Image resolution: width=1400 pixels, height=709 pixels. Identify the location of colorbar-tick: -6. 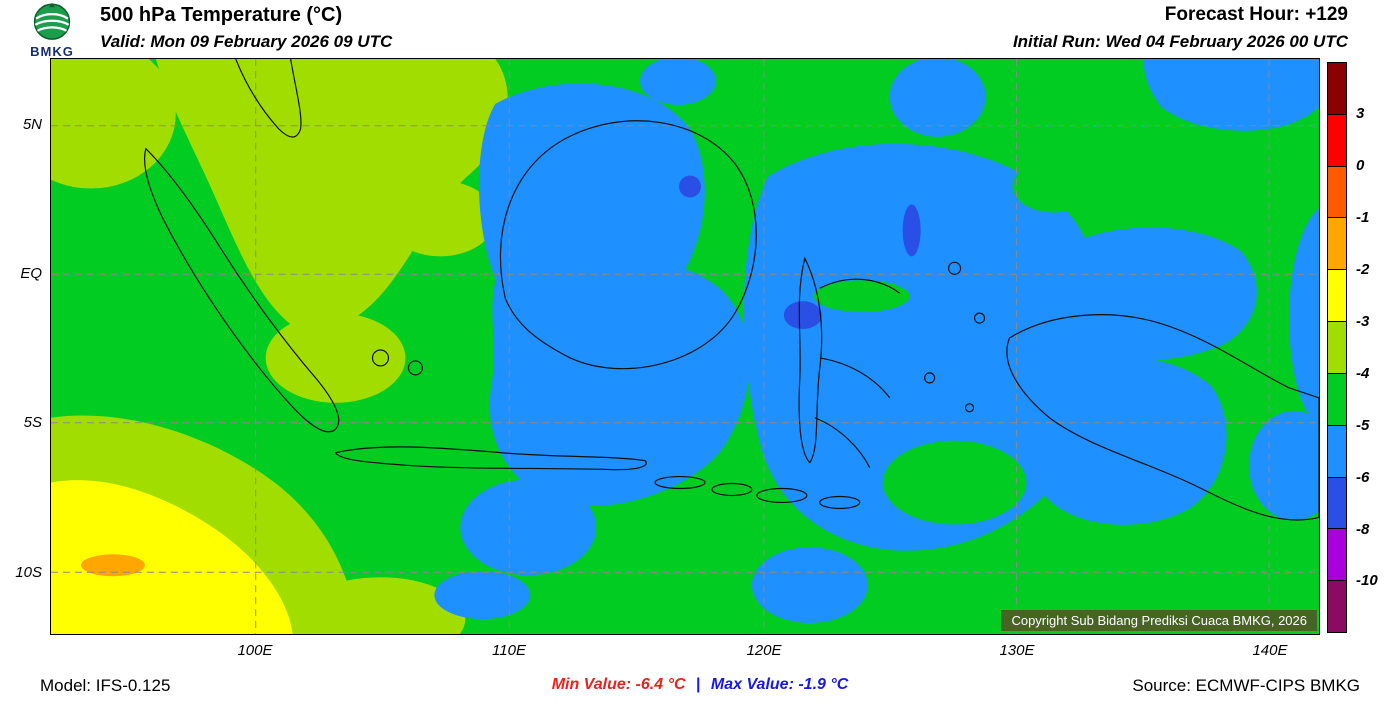
(1363, 477).